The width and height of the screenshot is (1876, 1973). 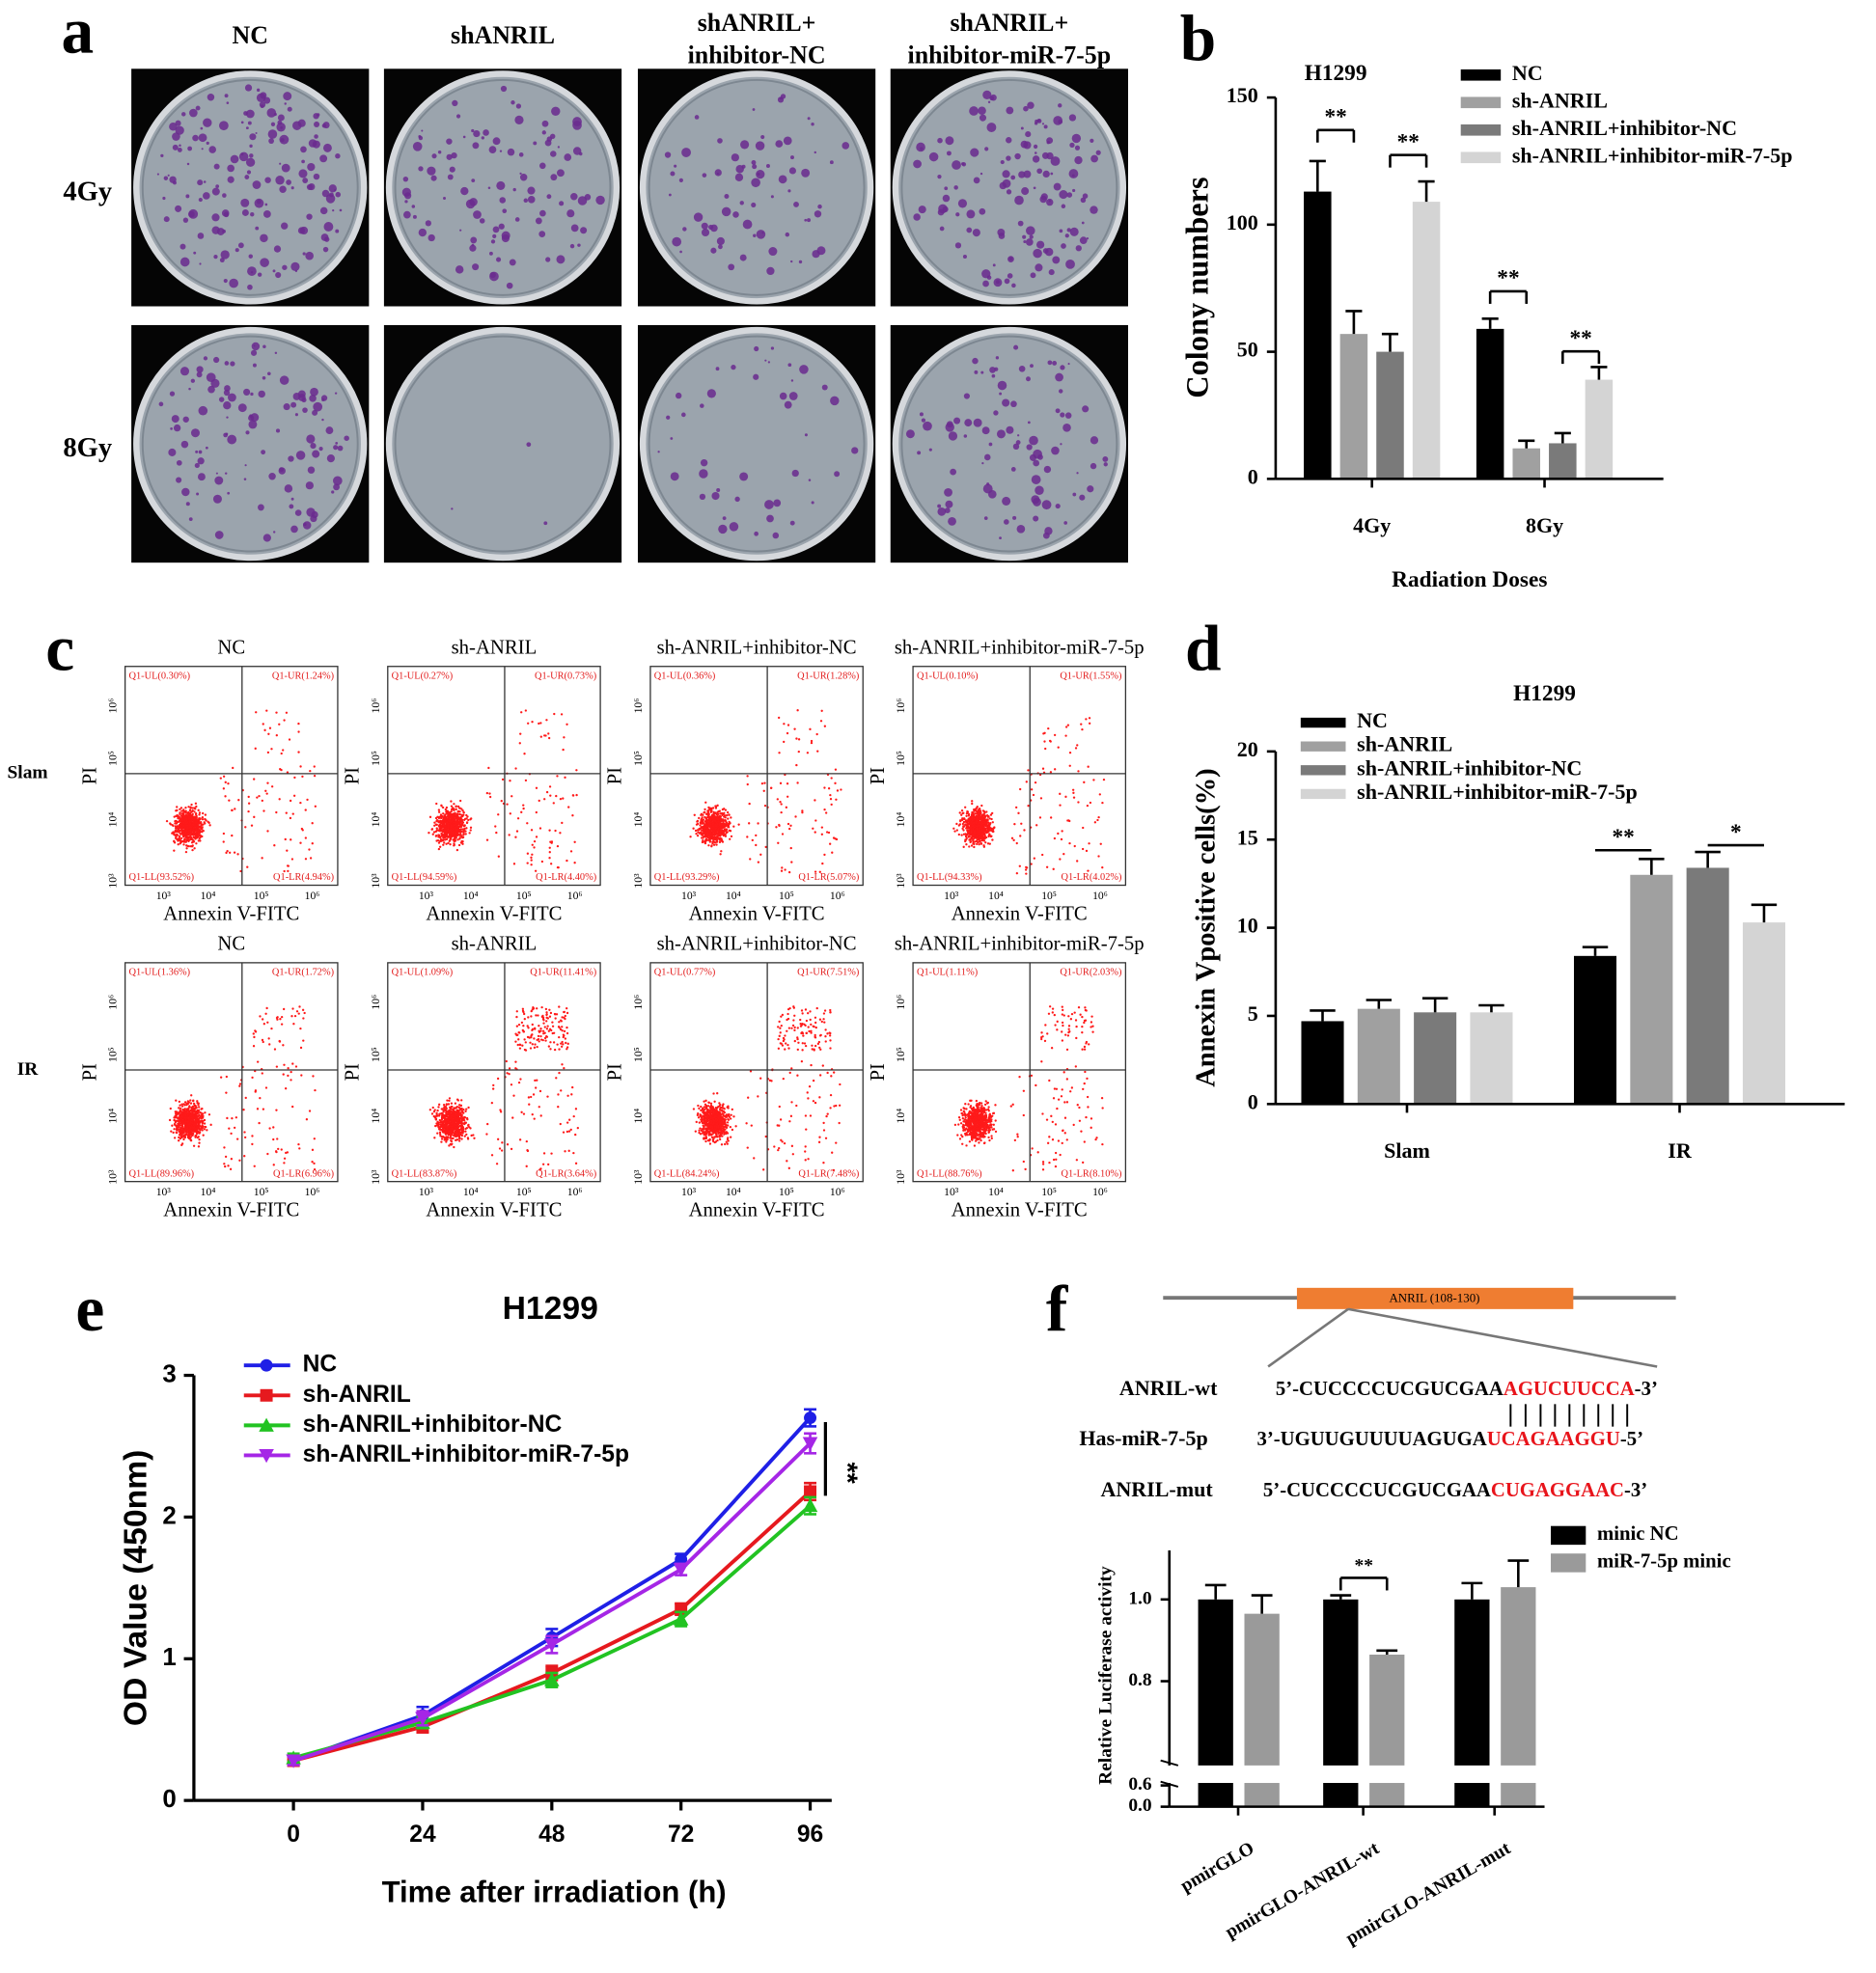 I want to click on plate, so click(x=1009, y=187).